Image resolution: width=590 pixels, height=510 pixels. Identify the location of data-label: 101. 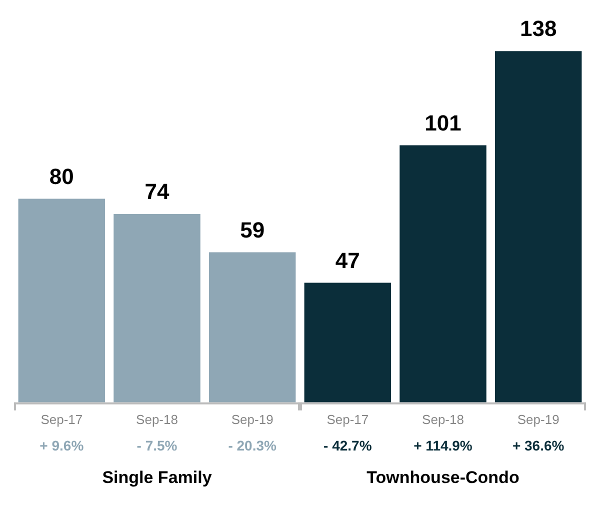
(443, 123).